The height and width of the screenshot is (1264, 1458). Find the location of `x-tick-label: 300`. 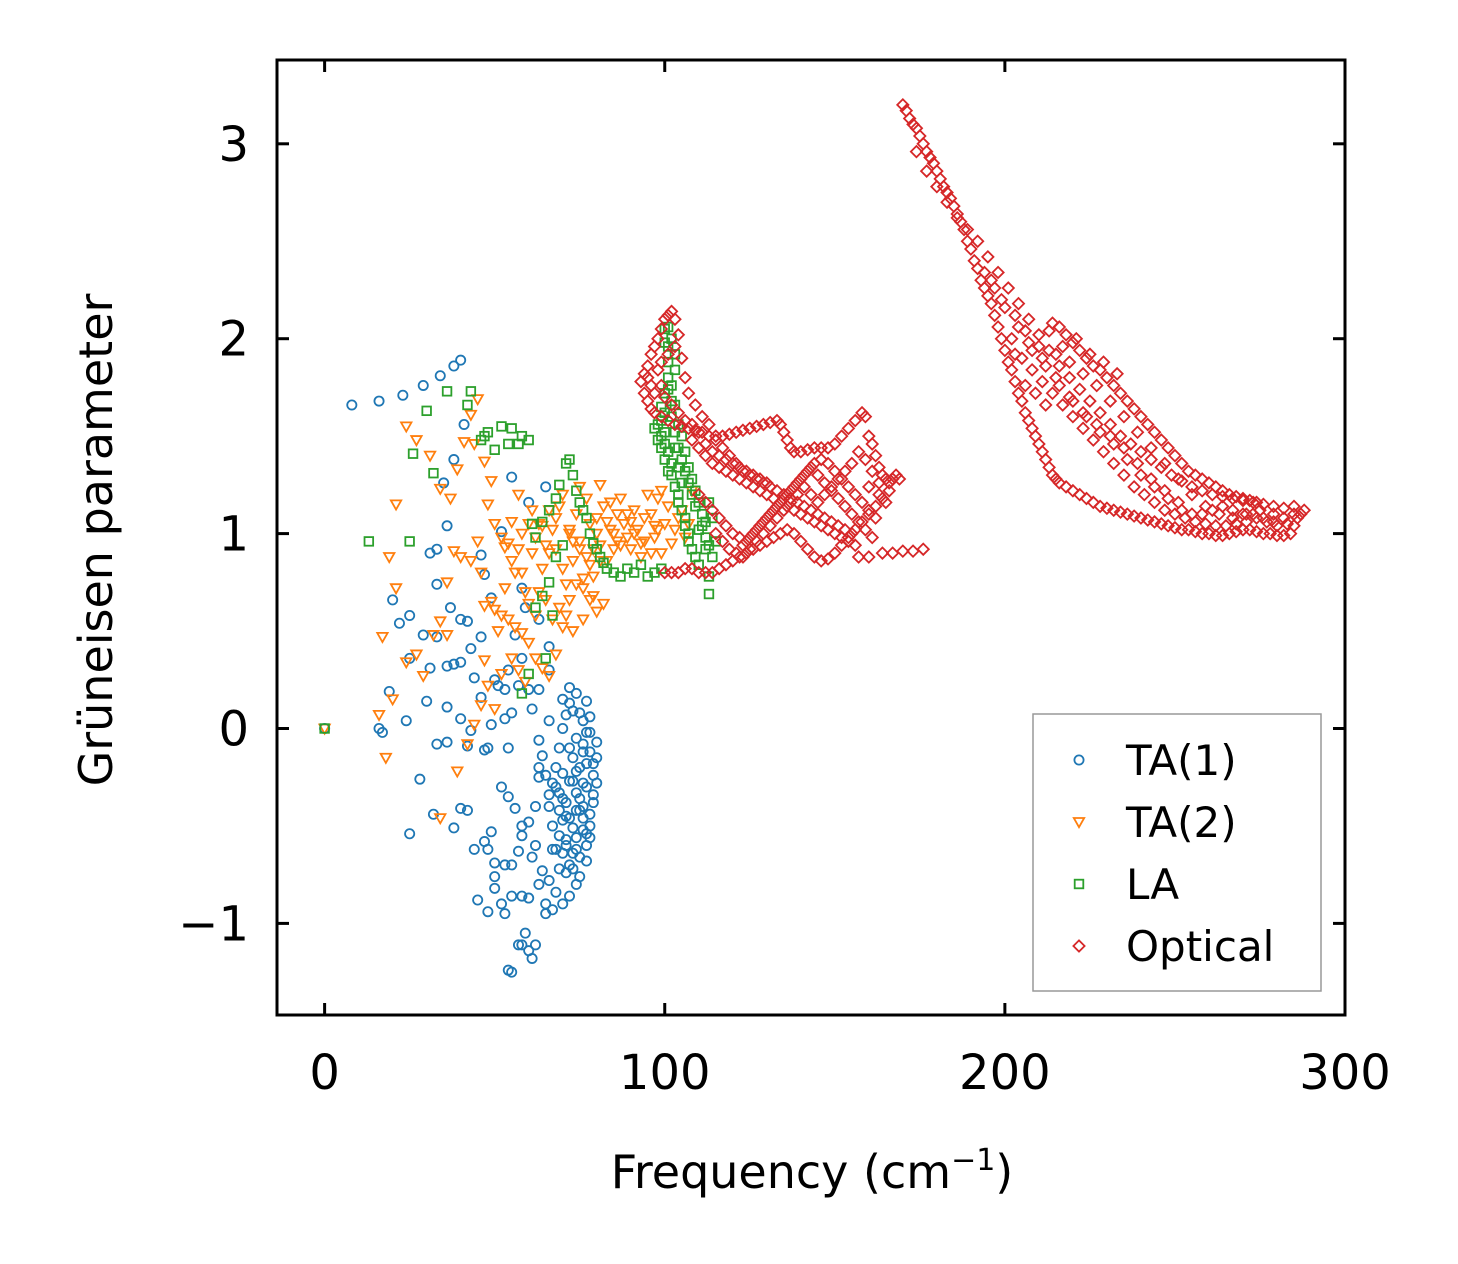

x-tick-label: 300 is located at coordinates (1345, 1073).